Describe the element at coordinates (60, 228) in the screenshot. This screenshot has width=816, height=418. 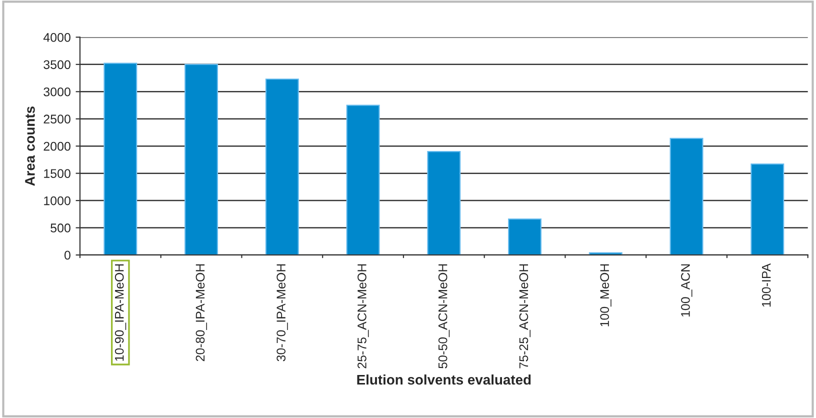
I see `y-tick-label: 500` at that location.